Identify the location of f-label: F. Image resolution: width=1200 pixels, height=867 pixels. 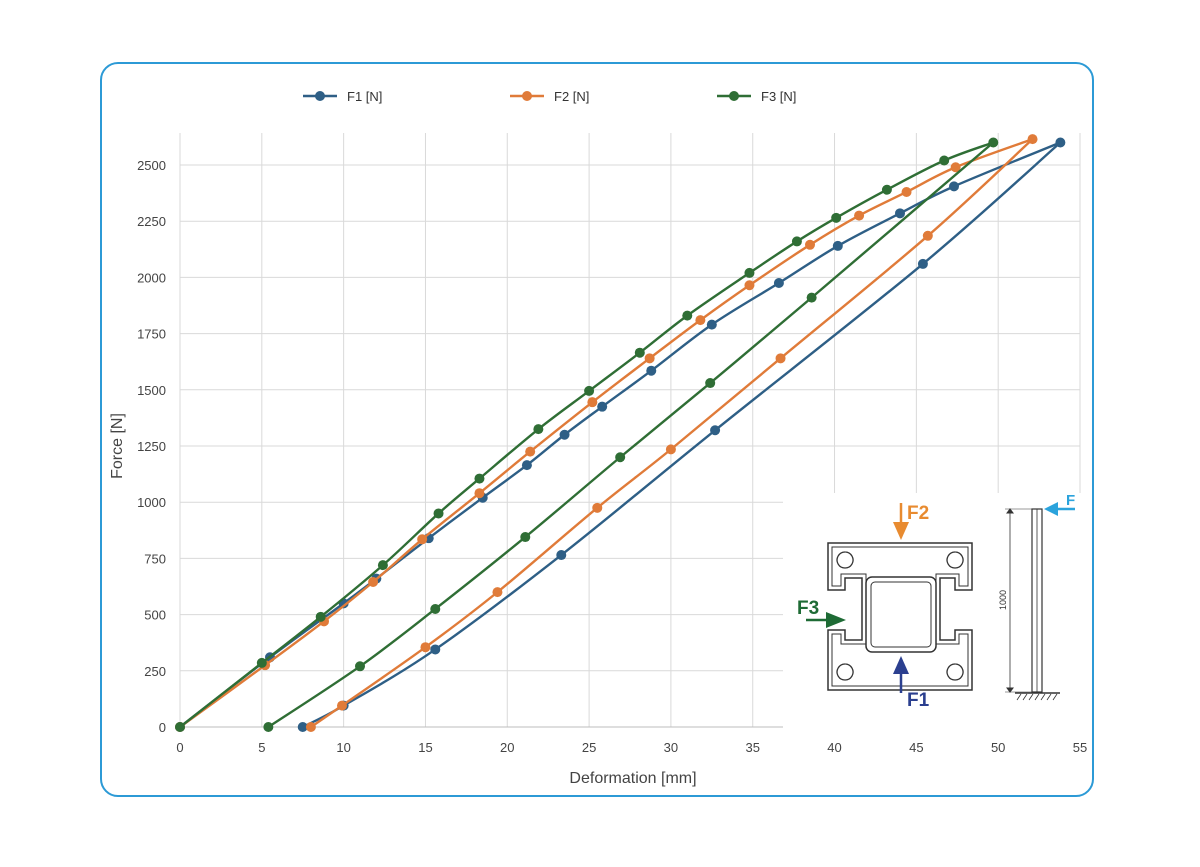
(1070, 500).